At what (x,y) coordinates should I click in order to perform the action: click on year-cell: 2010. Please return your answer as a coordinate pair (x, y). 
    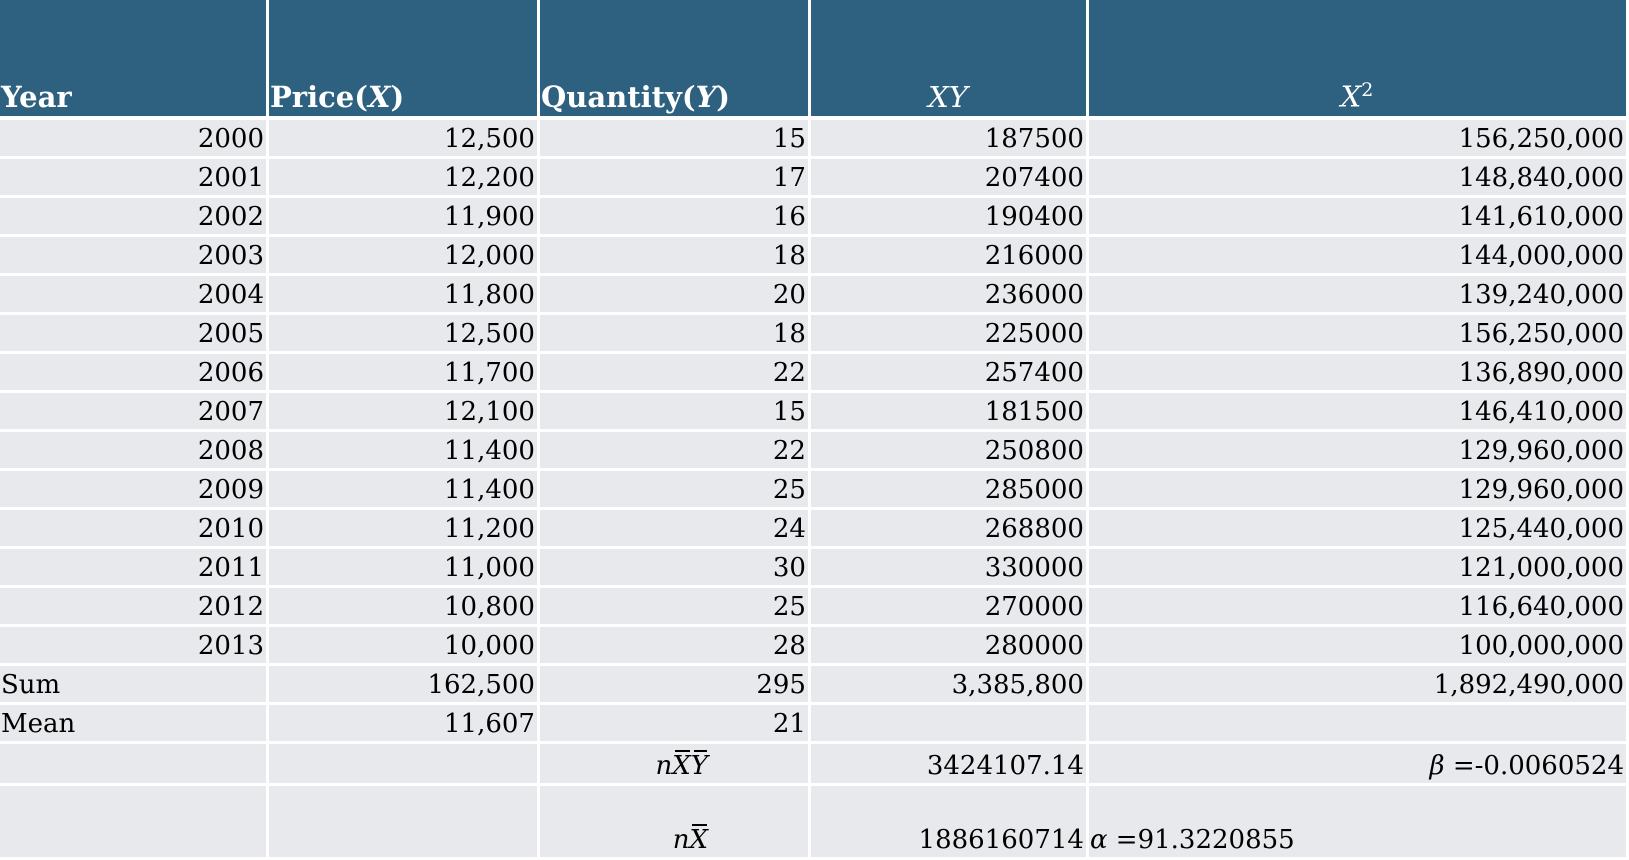
    Looking at the image, I should click on (134, 529).